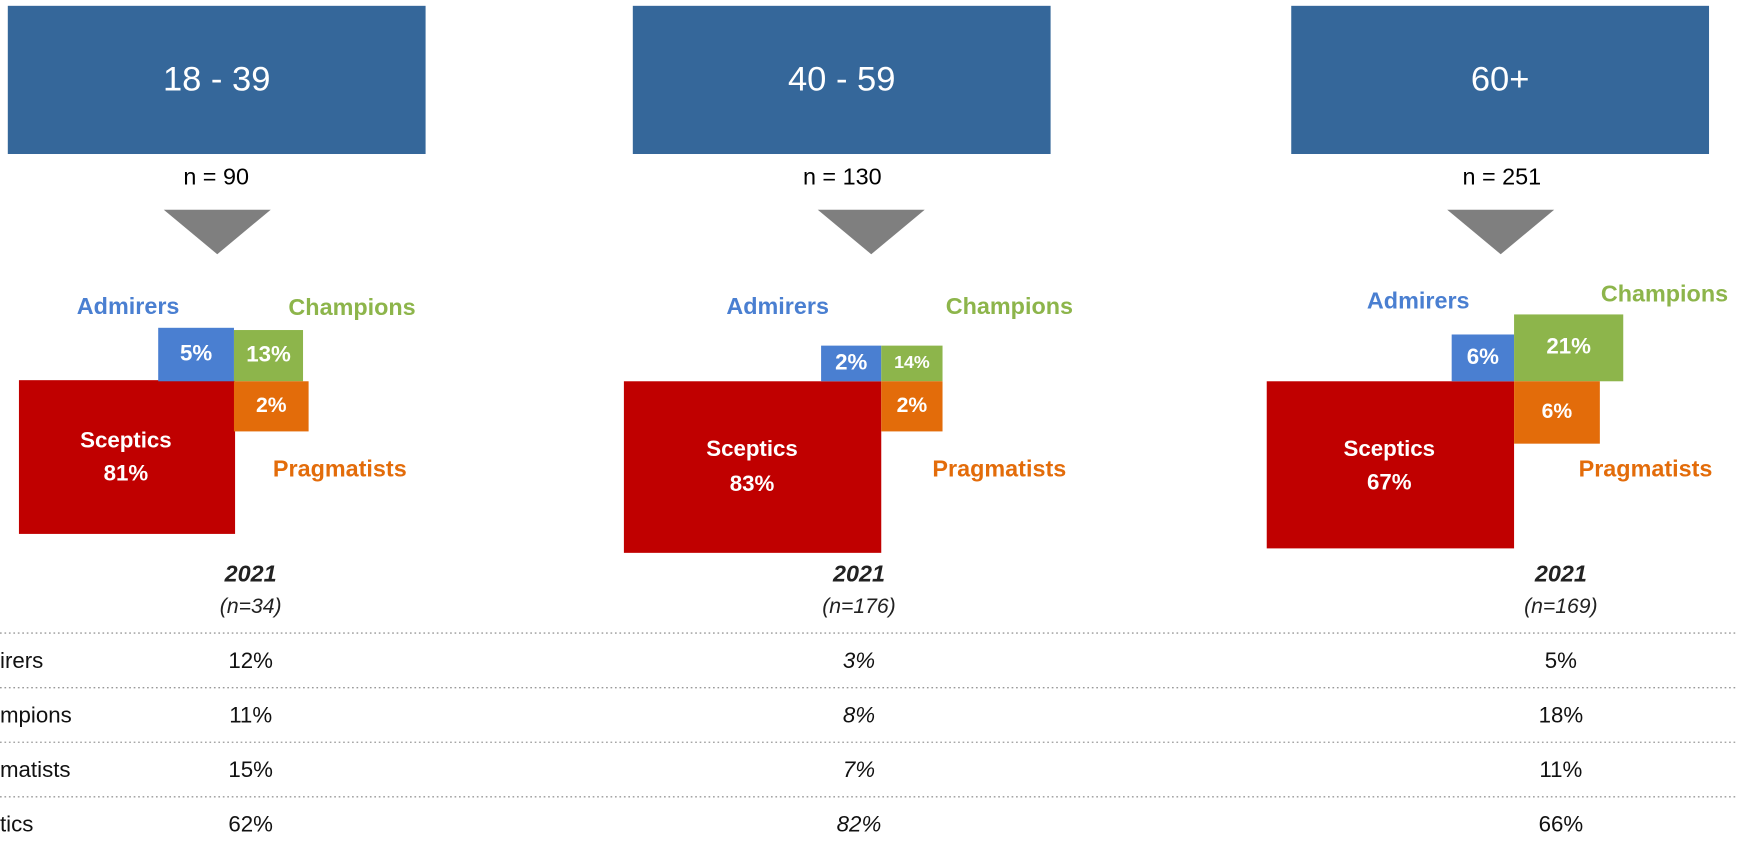 The width and height of the screenshot is (1738, 845). I want to click on table-cell: 82%, so click(859, 824).